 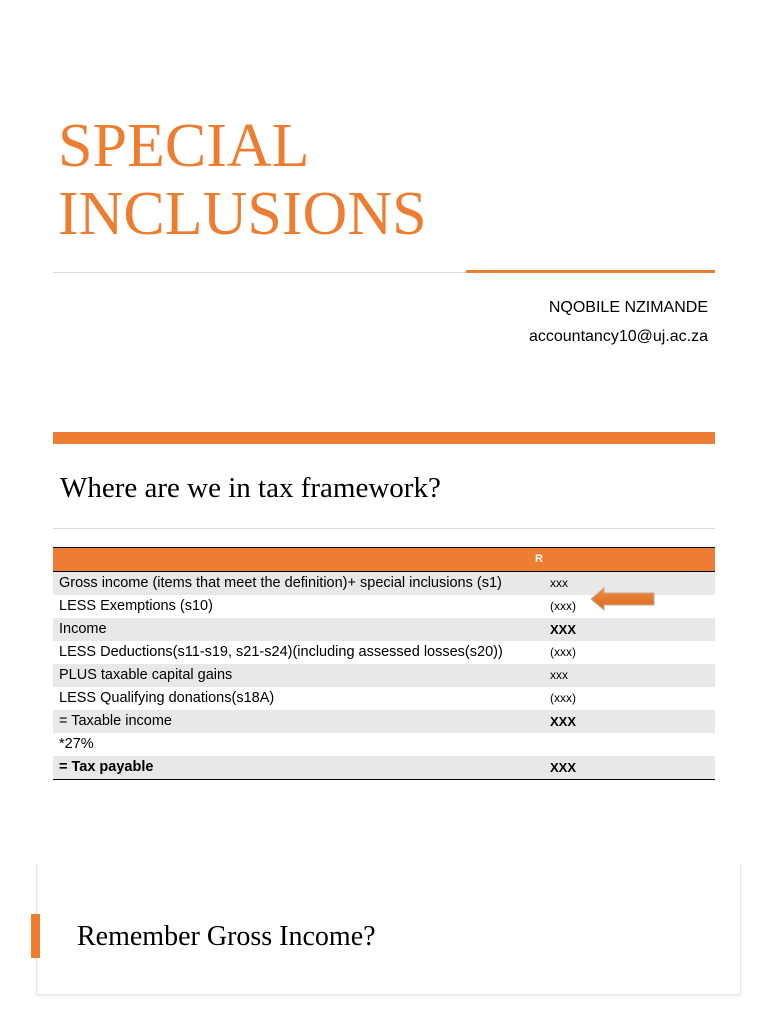 What do you see at coordinates (226, 936) in the screenshot?
I see `slide-heading: Remember Gross Income?` at bounding box center [226, 936].